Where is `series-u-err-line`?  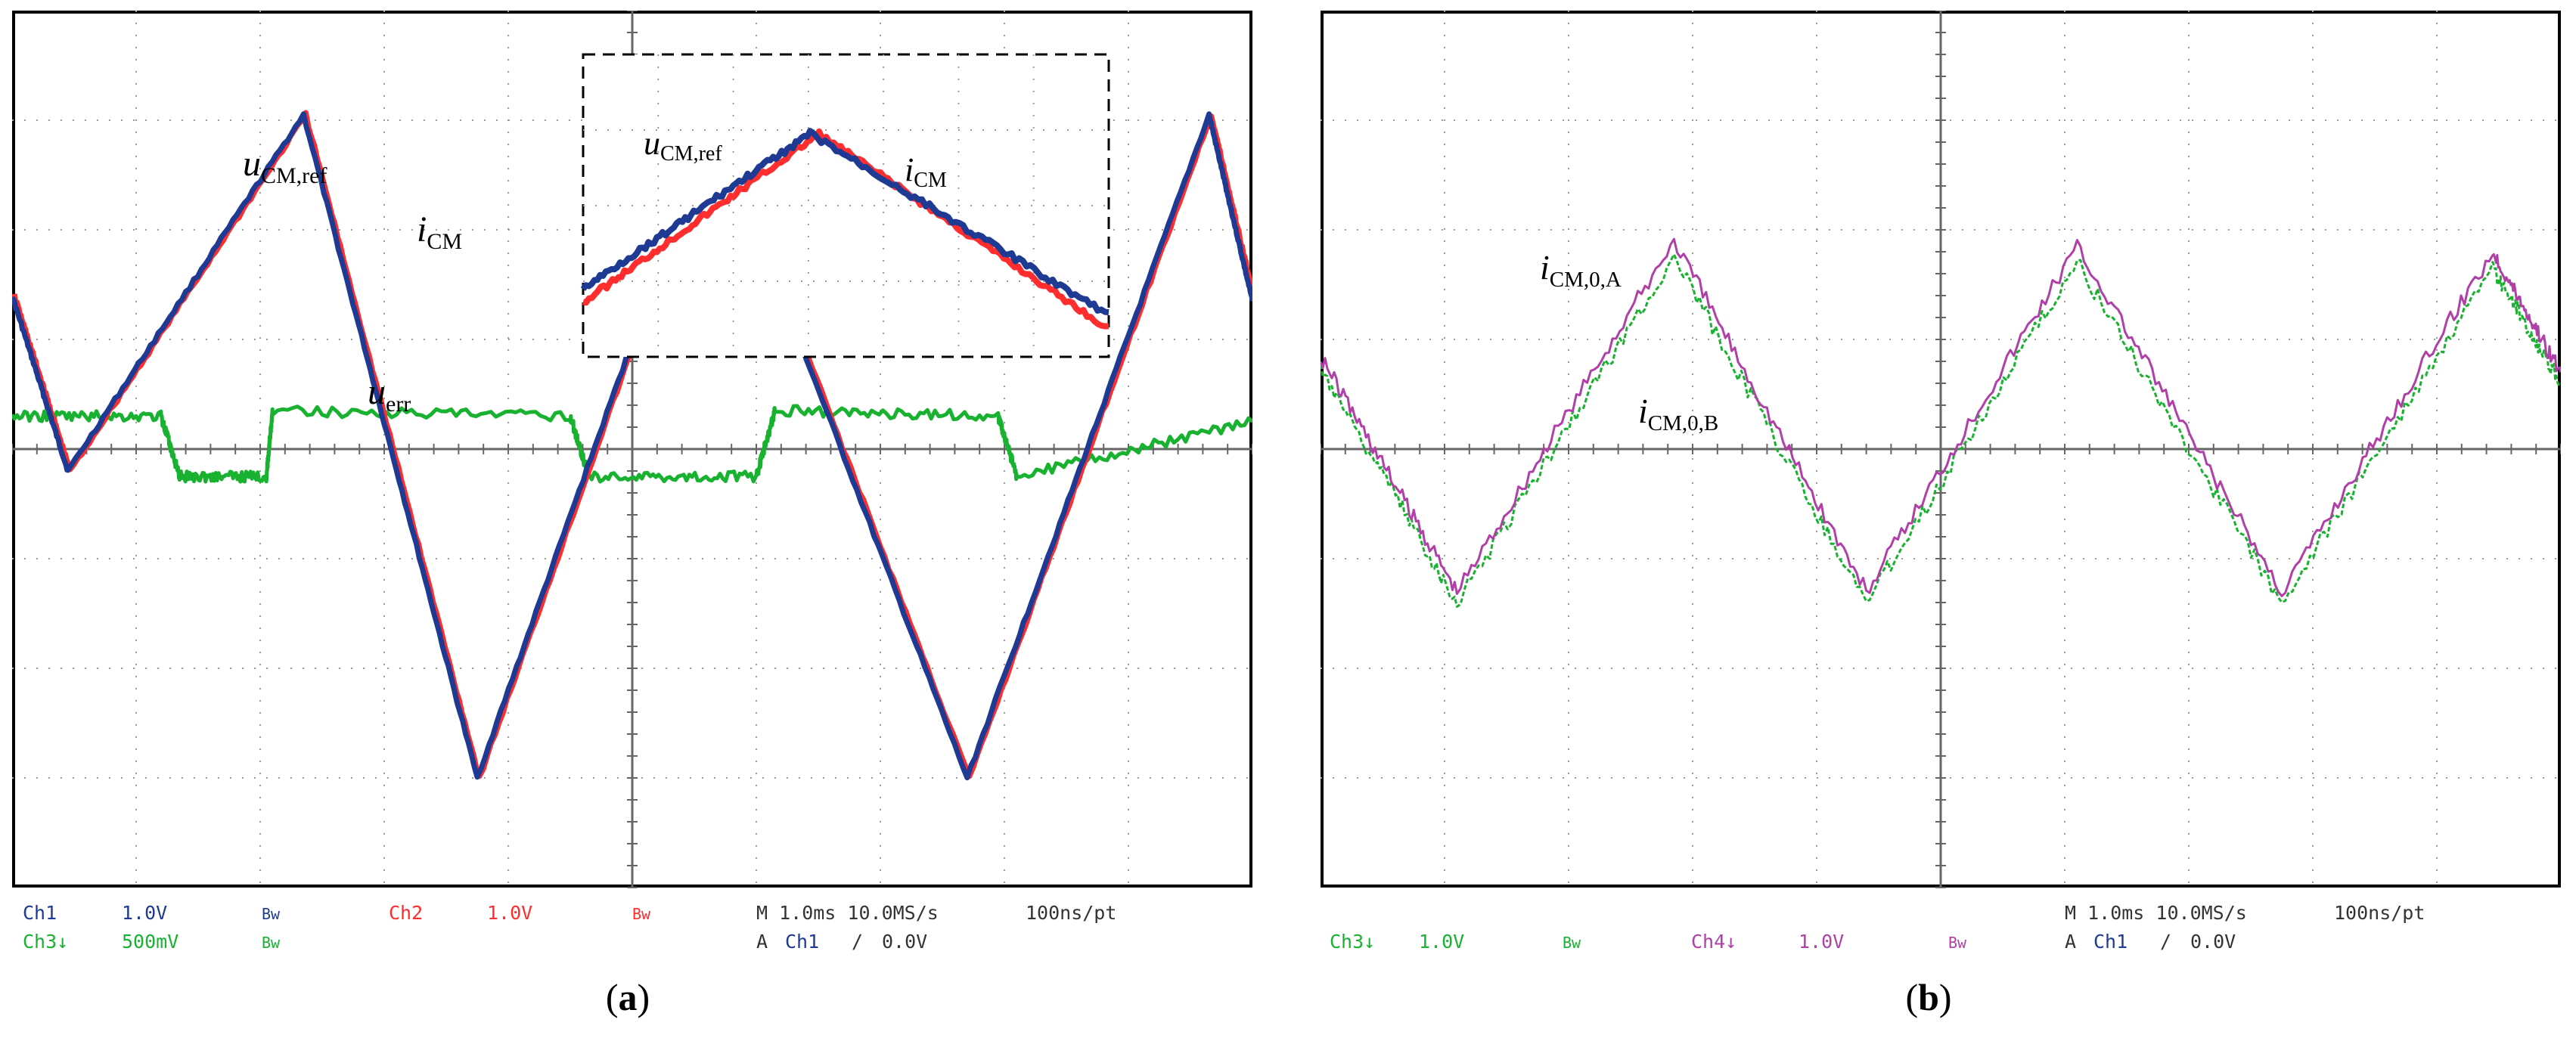 series-u-err-line is located at coordinates (632, 444).